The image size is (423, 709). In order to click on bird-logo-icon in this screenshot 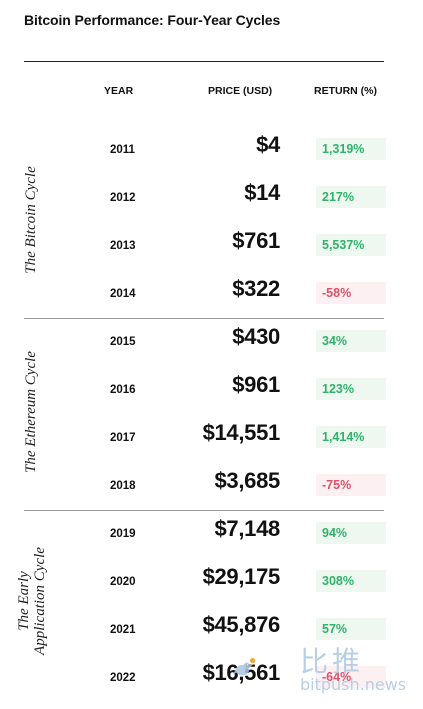, I will do `click(244, 667)`.